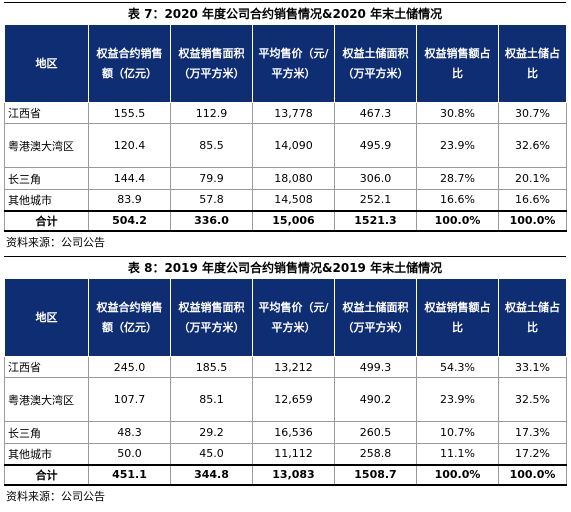  What do you see at coordinates (375, 432) in the screenshot?
I see `value-cell: 260.5` at bounding box center [375, 432].